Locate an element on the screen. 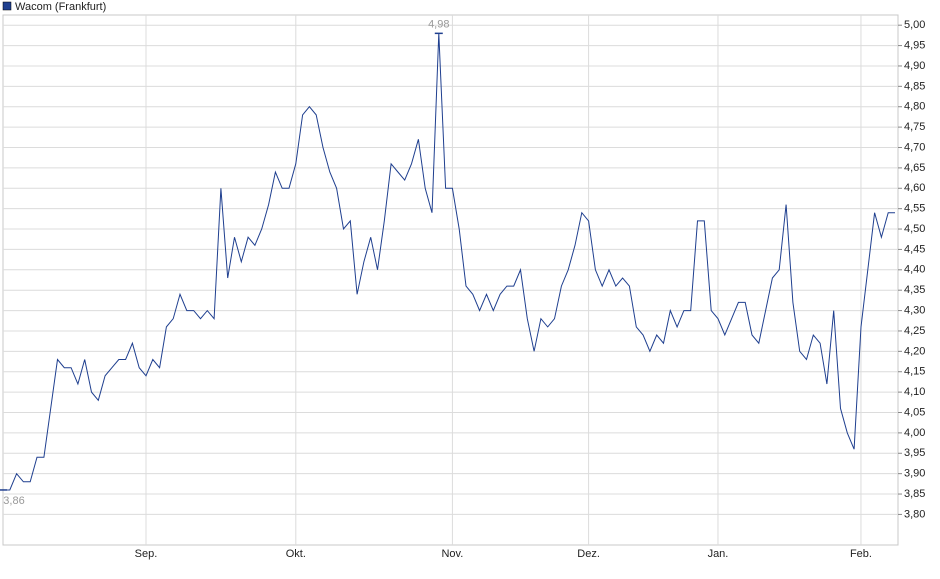 This screenshot has height=579, width=940. legend-swatch is located at coordinates (7, 6).